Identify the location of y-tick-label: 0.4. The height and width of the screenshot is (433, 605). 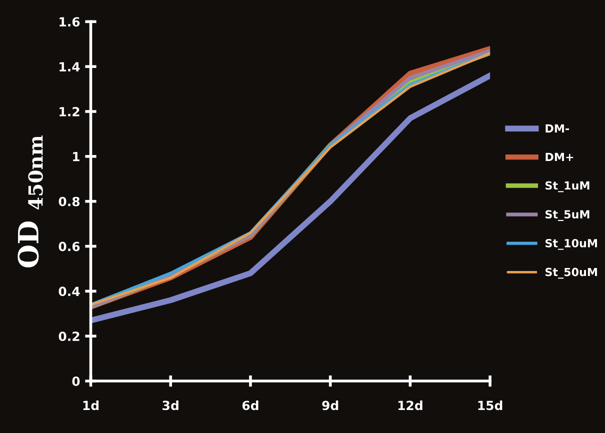
(69, 291).